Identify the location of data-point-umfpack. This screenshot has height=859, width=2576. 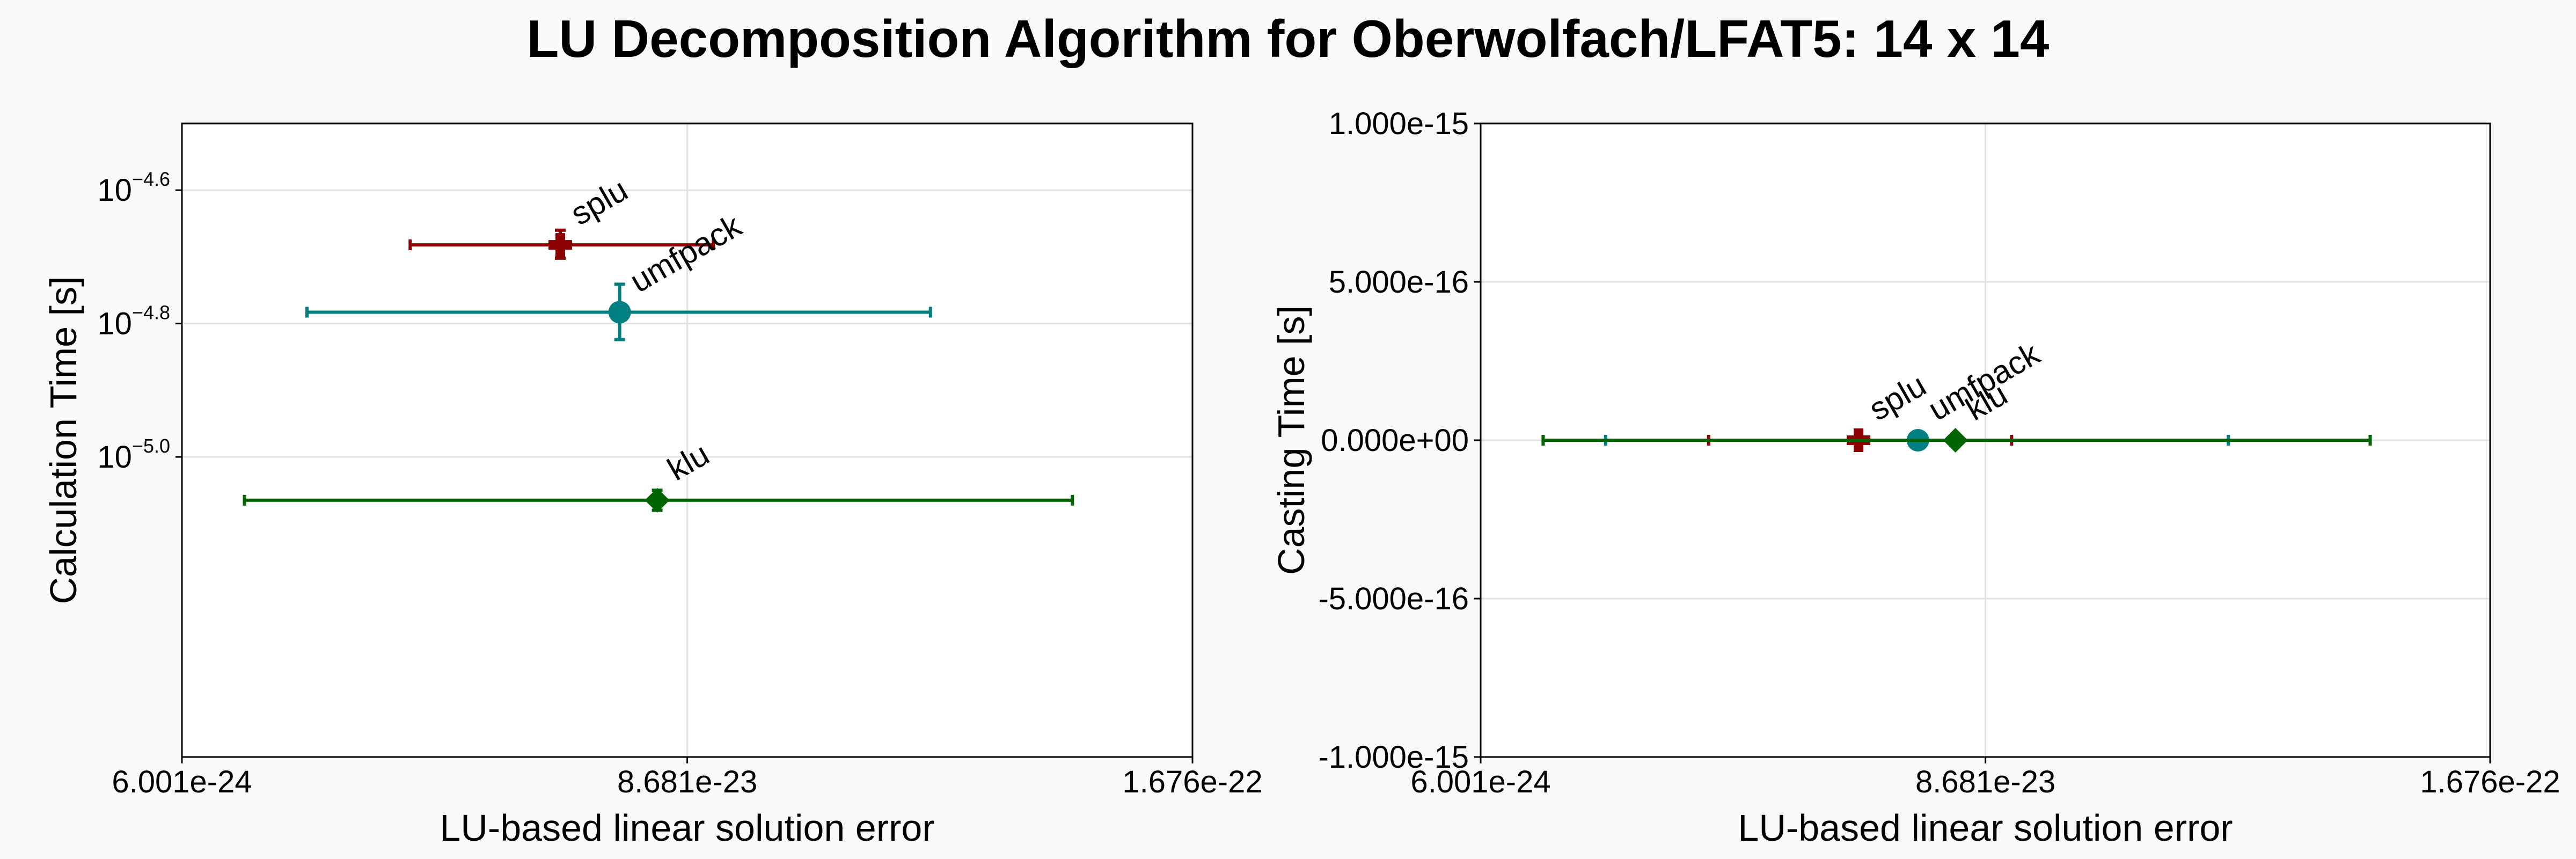
(619, 312).